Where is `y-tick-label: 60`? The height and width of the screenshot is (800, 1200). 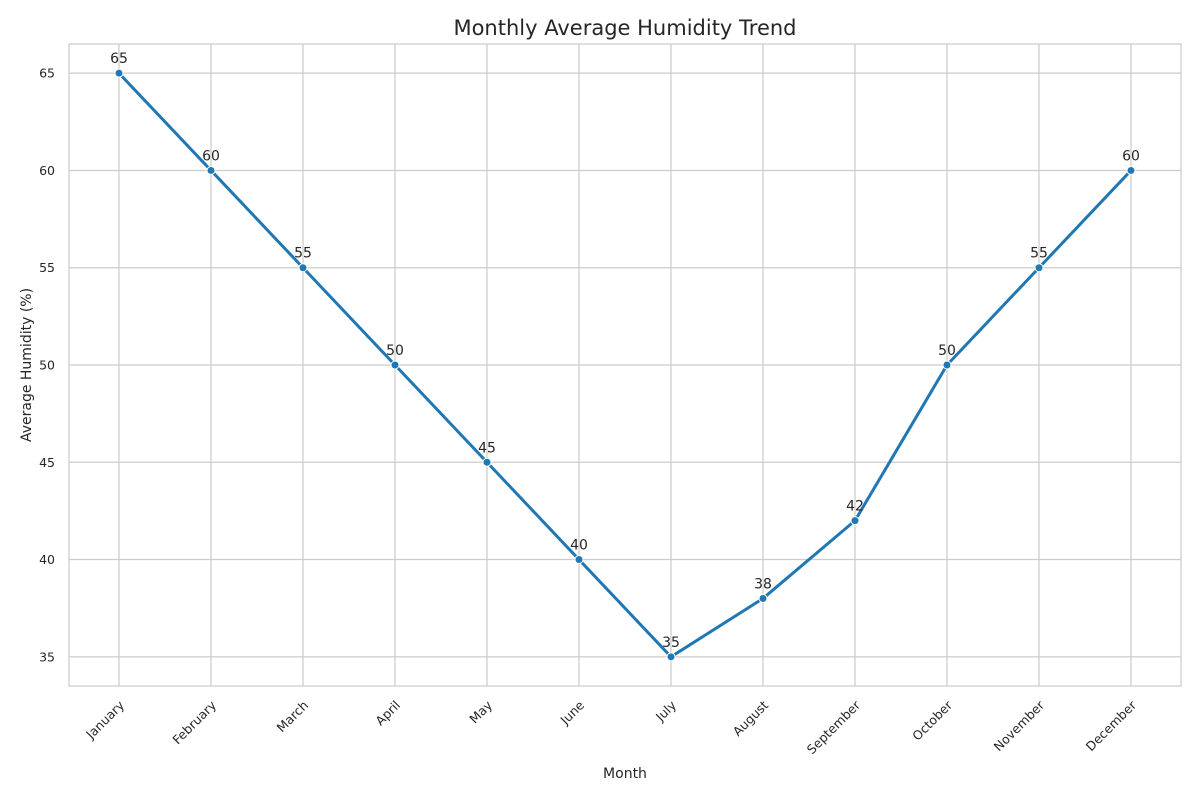
y-tick-label: 60 is located at coordinates (47, 170).